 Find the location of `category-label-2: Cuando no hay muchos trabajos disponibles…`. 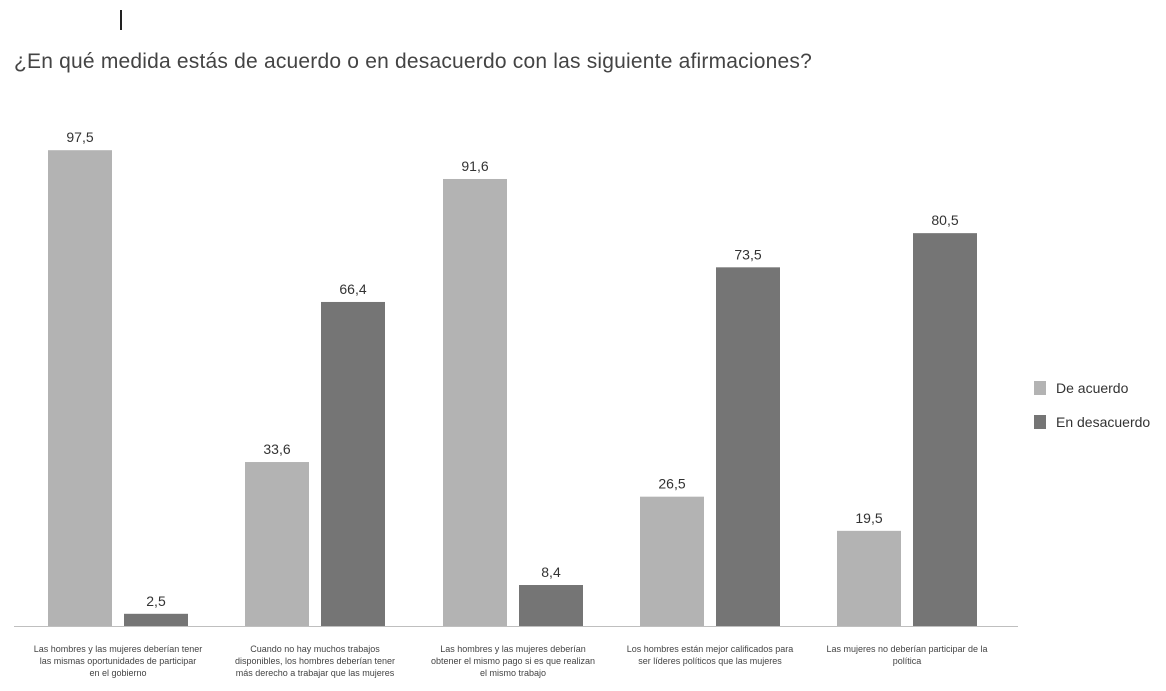

category-label-2: Cuando no hay muchos trabajos disponibles… is located at coordinates (315, 661).